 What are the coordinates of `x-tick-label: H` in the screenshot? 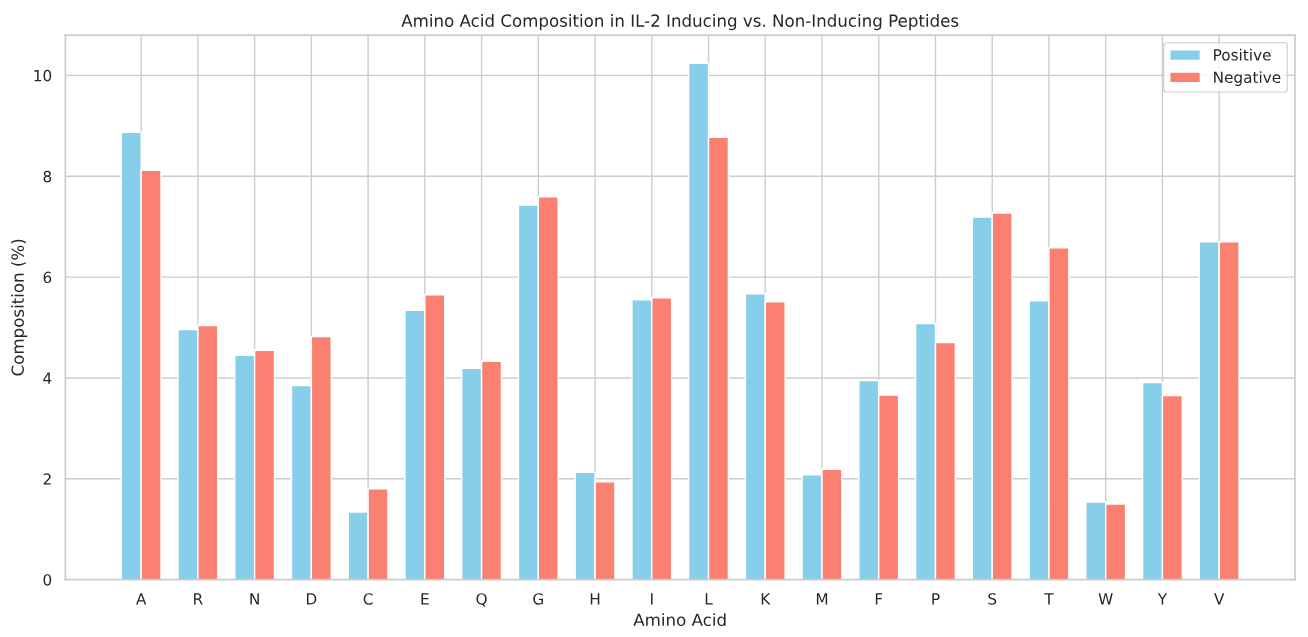 It's located at (595, 599).